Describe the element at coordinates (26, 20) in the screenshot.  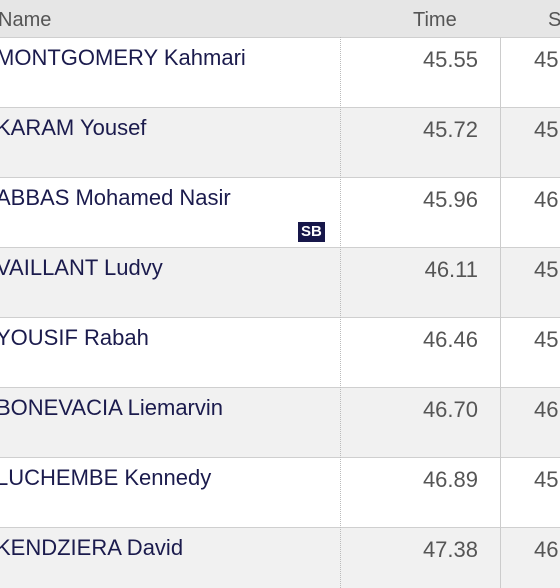
I see `header-name: Name` at that location.